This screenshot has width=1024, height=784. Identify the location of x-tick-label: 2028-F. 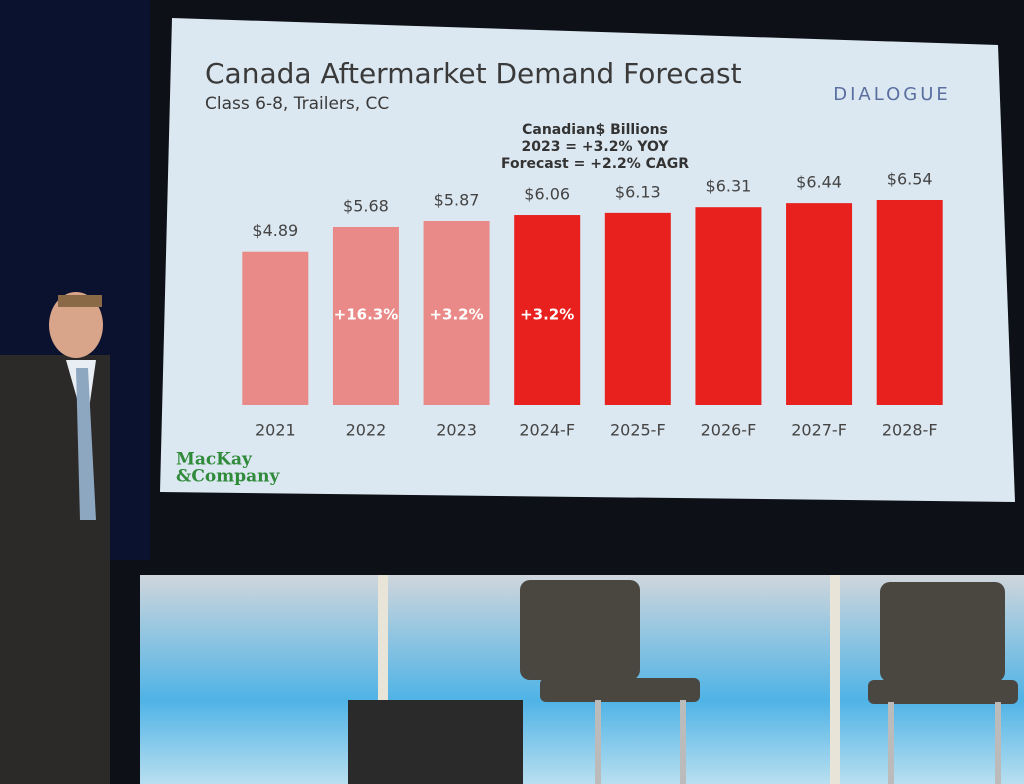
(910, 430).